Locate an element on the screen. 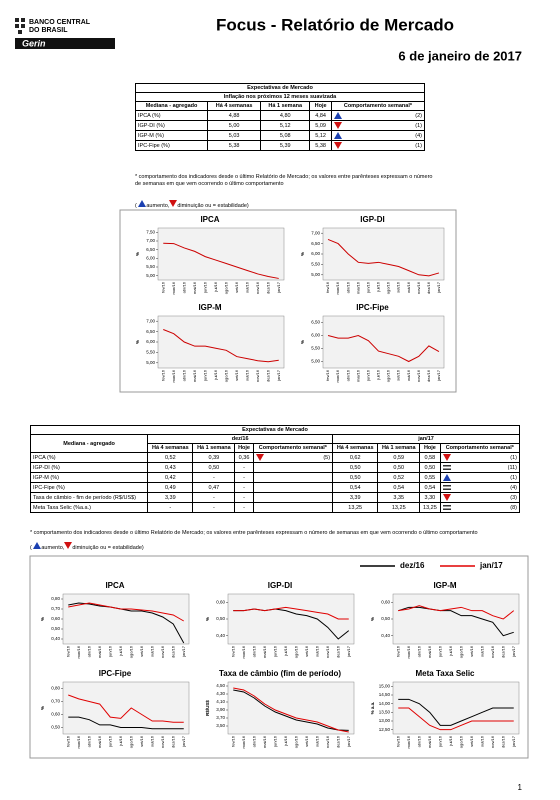 This screenshot has width=560, height=800. cell: 0,50 is located at coordinates (214, 467).